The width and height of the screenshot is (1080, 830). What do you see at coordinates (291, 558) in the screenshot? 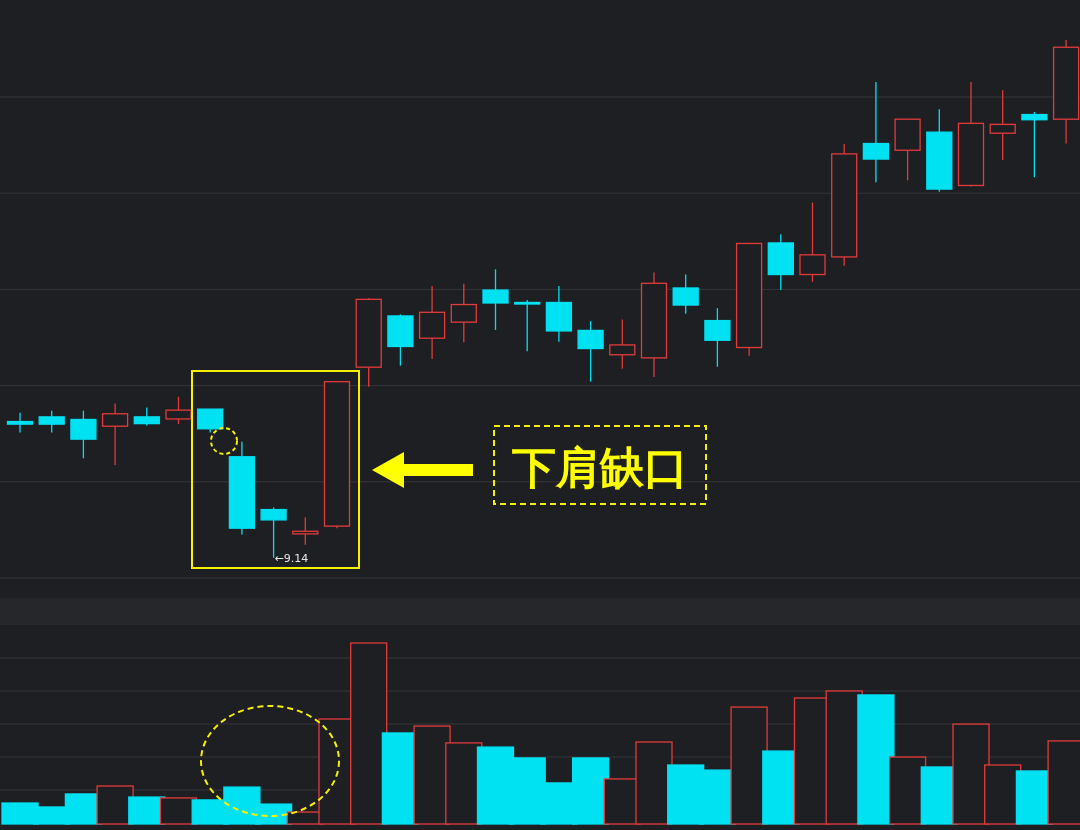
I see `annotation: ←9.14` at bounding box center [291, 558].